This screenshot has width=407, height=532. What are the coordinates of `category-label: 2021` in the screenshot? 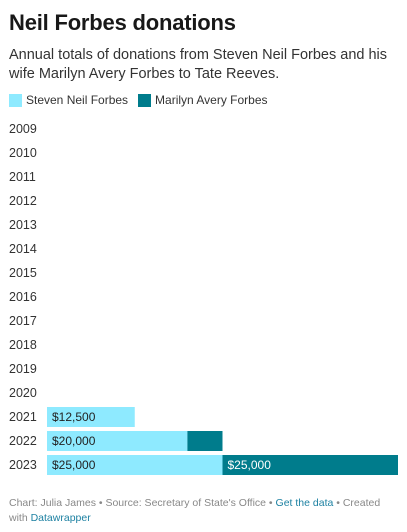 It's located at (23, 417).